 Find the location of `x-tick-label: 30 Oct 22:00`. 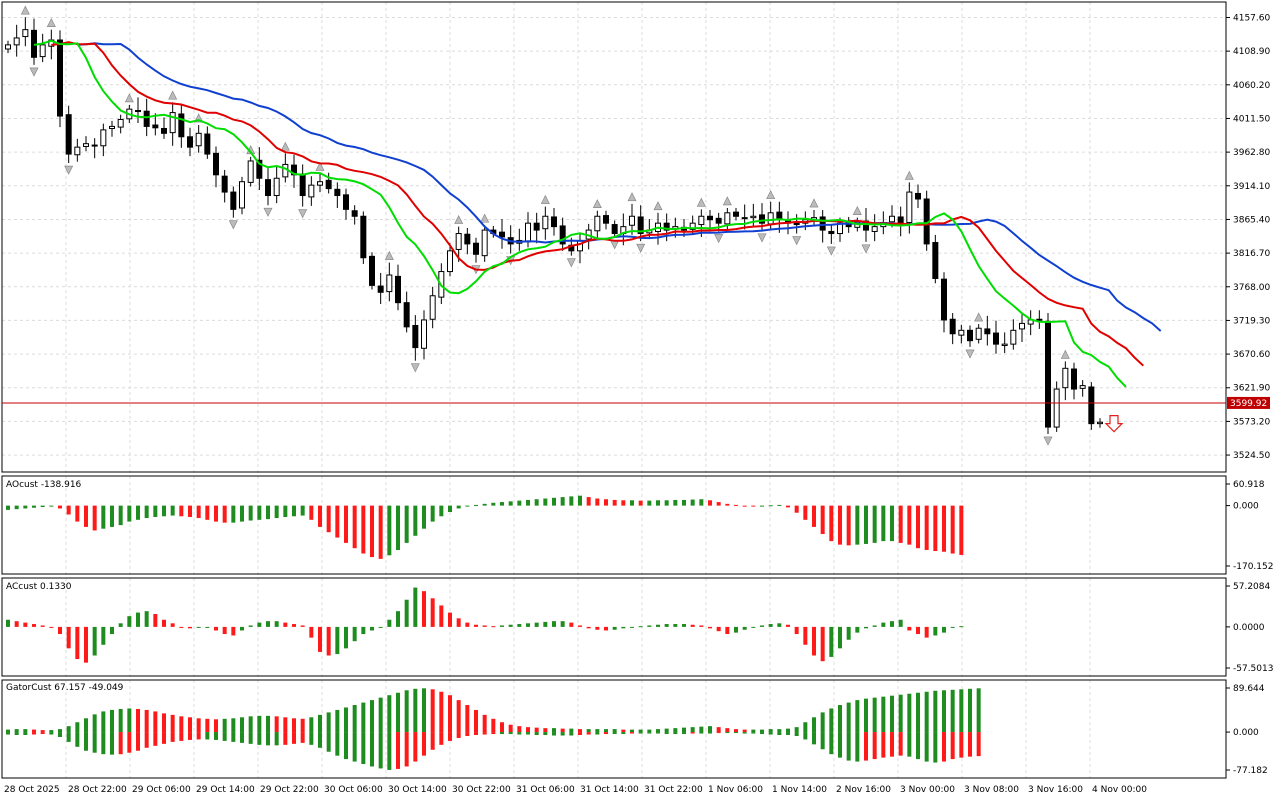

x-tick-label: 30 Oct 22:00 is located at coordinates (481, 790).